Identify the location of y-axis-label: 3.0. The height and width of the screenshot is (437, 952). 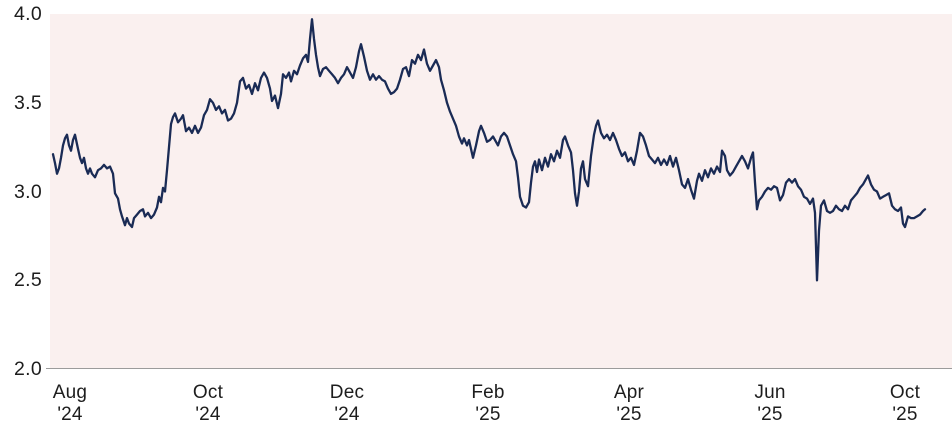
(27, 191).